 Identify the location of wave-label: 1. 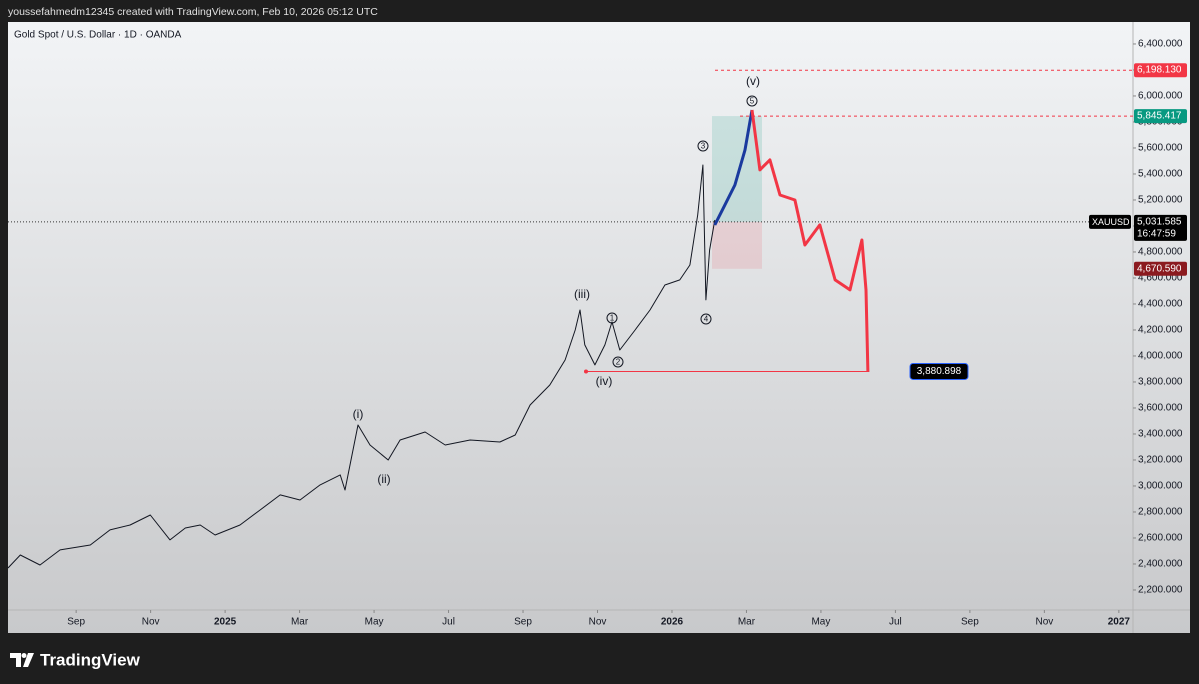
(612, 318).